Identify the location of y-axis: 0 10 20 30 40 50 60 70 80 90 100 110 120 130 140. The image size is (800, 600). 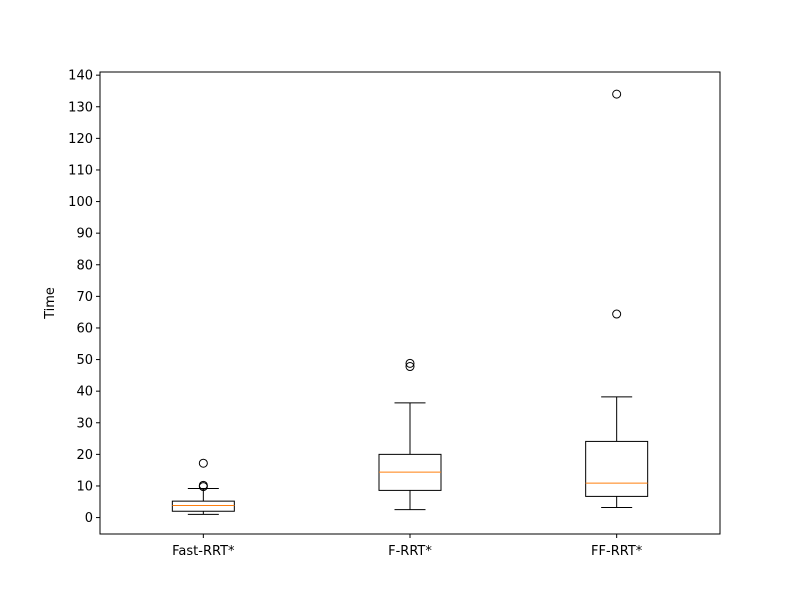
(84, 297).